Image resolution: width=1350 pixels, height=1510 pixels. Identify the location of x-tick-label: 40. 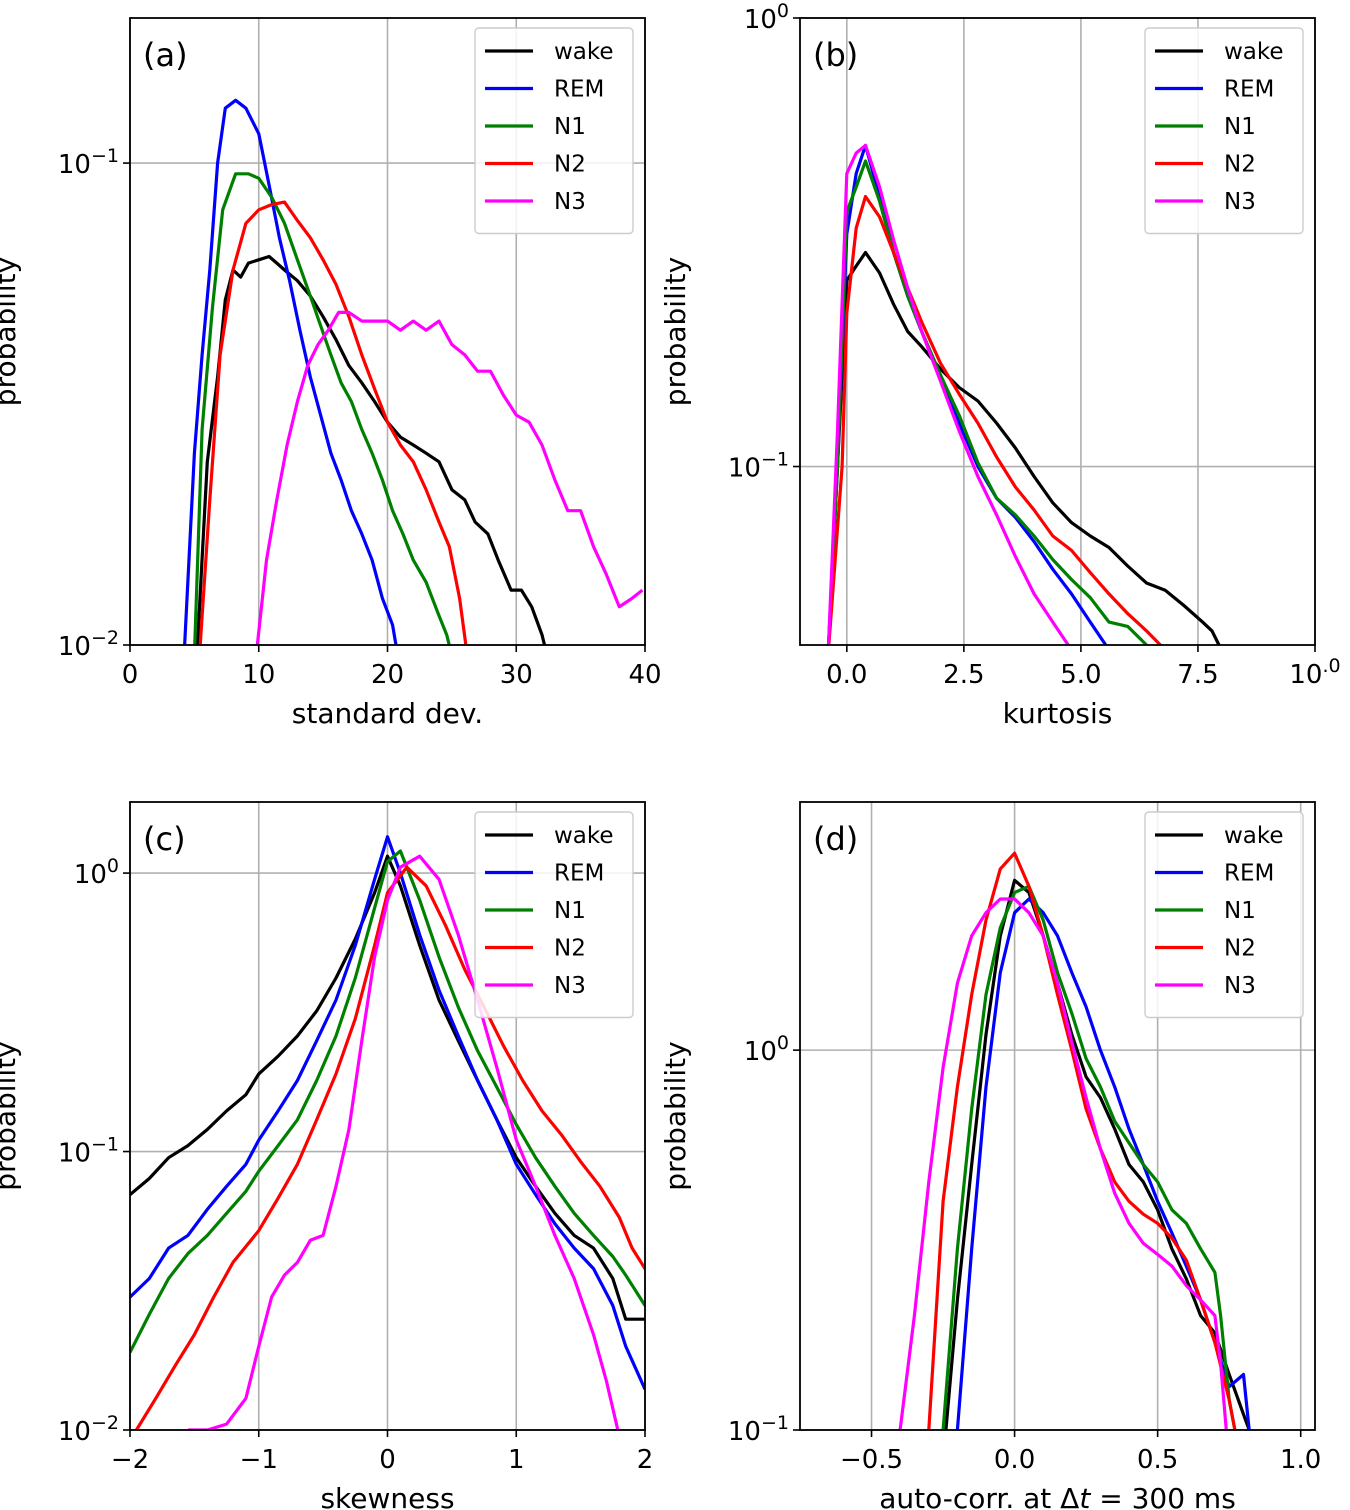
(644, 675).